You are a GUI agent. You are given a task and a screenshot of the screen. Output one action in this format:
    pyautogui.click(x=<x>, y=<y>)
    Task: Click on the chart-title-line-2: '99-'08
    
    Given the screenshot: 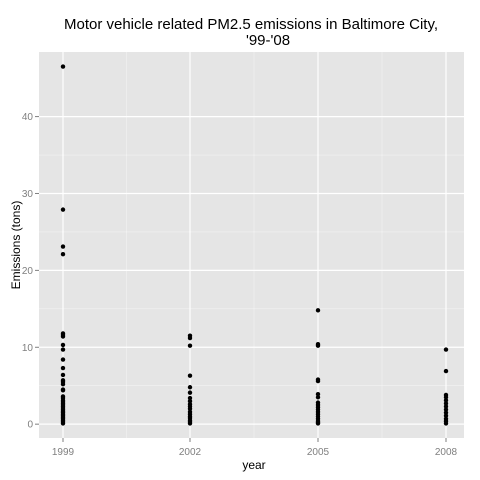 What is the action you would take?
    pyautogui.click(x=268, y=40)
    